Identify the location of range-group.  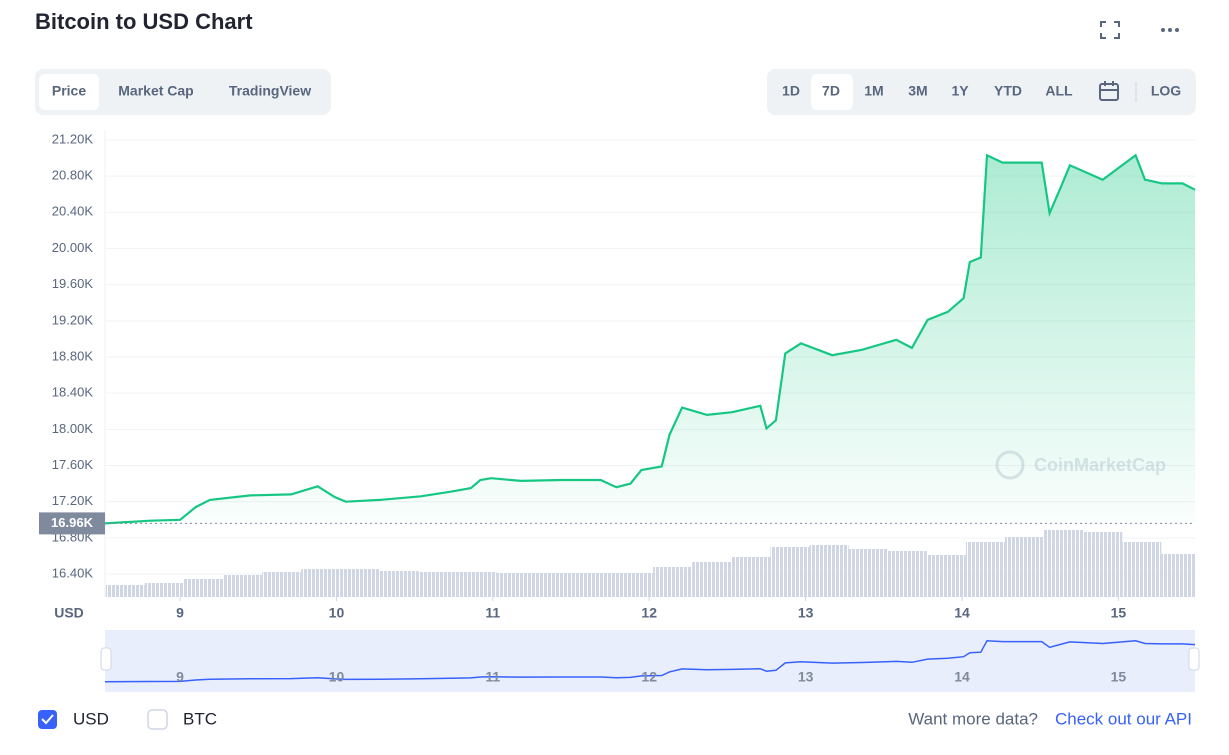
(981, 92).